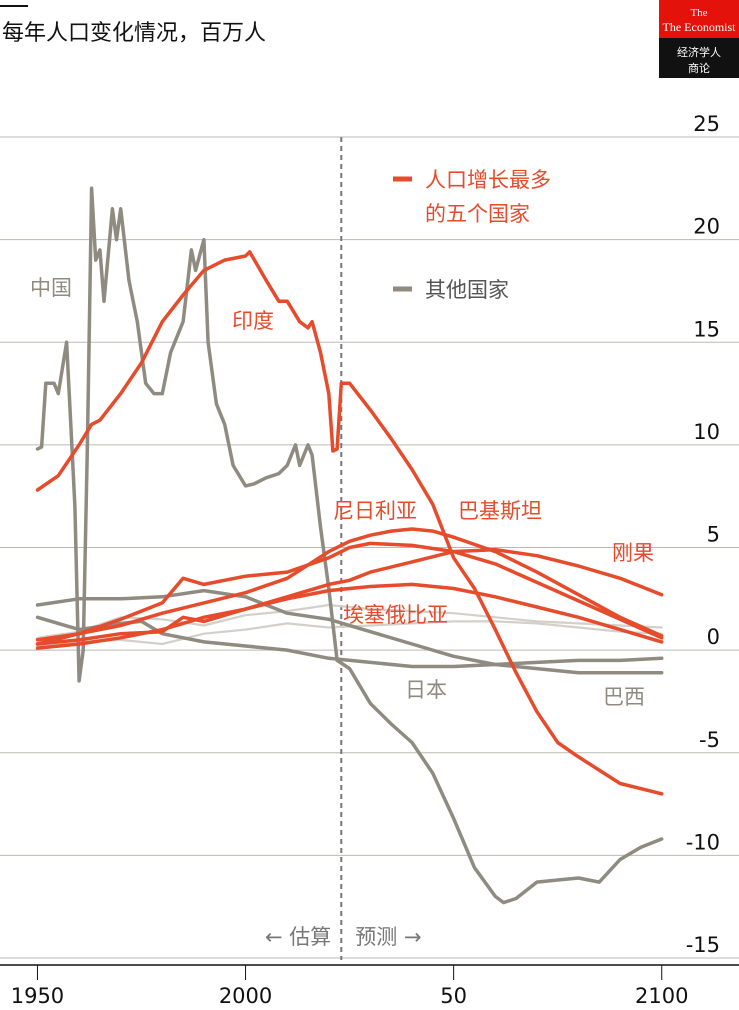  Describe the element at coordinates (624, 697) in the screenshot. I see `series-label: 巴西` at that location.